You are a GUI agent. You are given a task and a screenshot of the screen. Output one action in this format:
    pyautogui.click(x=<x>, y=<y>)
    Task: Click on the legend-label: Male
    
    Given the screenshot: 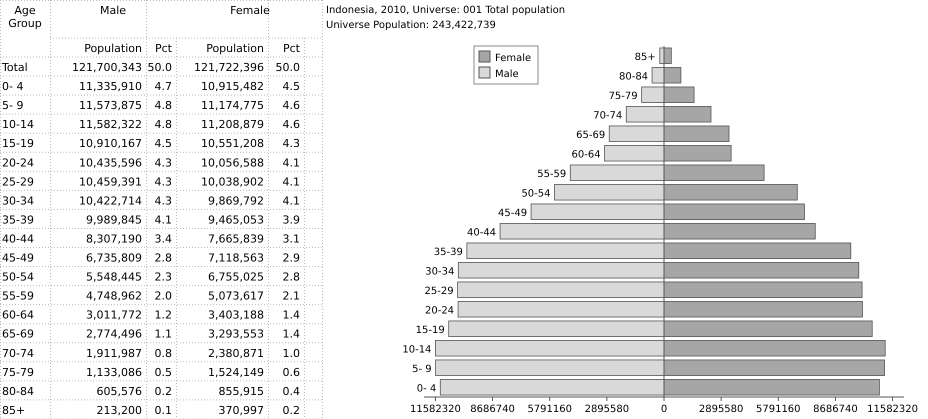 What is the action you would take?
    pyautogui.click(x=507, y=74)
    